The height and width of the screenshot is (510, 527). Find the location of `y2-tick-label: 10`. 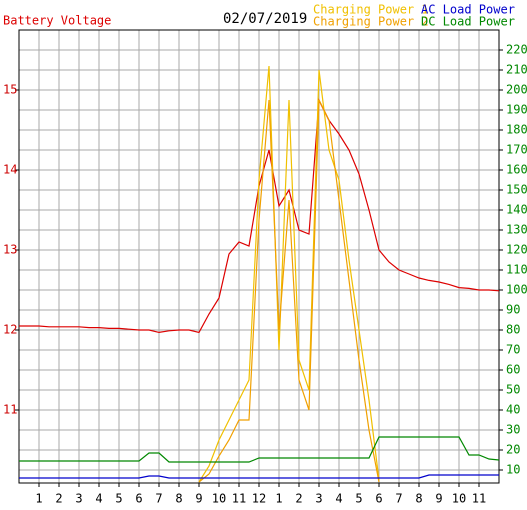

y2-tick-label: 10 is located at coordinates (513, 470).